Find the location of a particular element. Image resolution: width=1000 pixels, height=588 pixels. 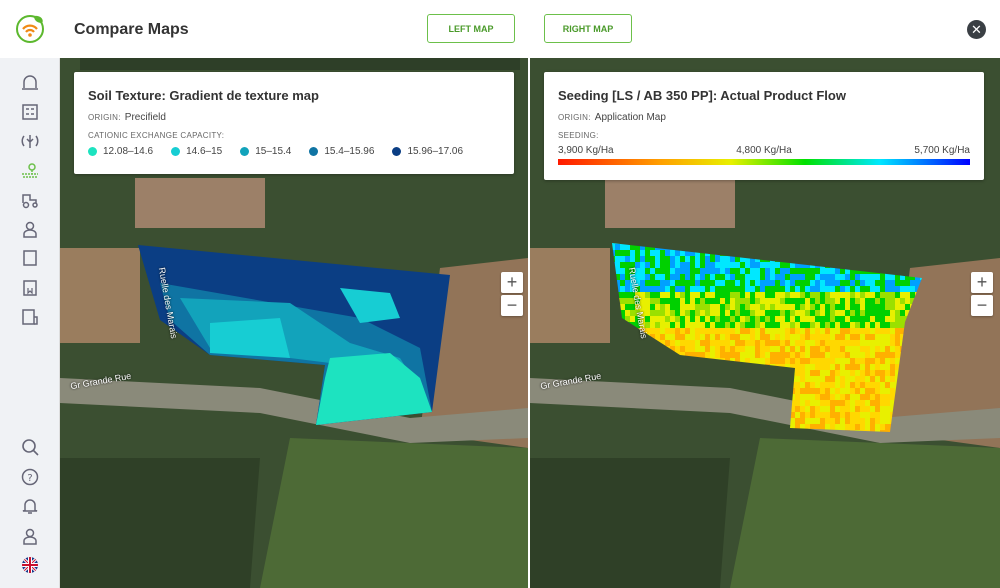

app-logo is located at coordinates (30, 29).